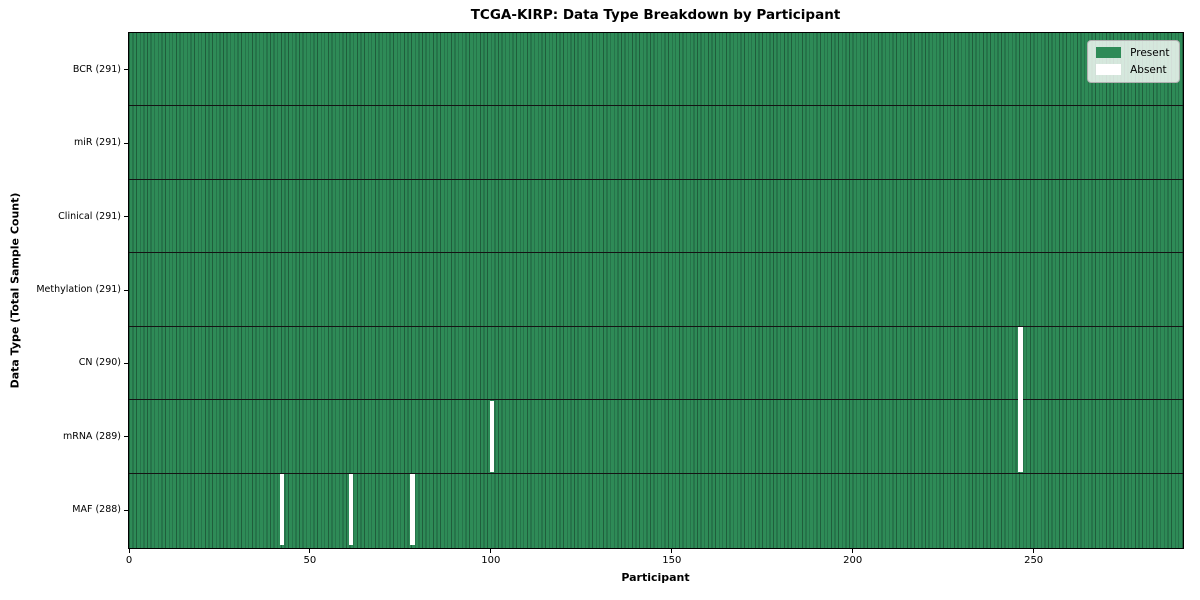 This screenshot has height=600, width=1200. What do you see at coordinates (99, 363) in the screenshot?
I see `y-tick-label: CN (290)` at bounding box center [99, 363].